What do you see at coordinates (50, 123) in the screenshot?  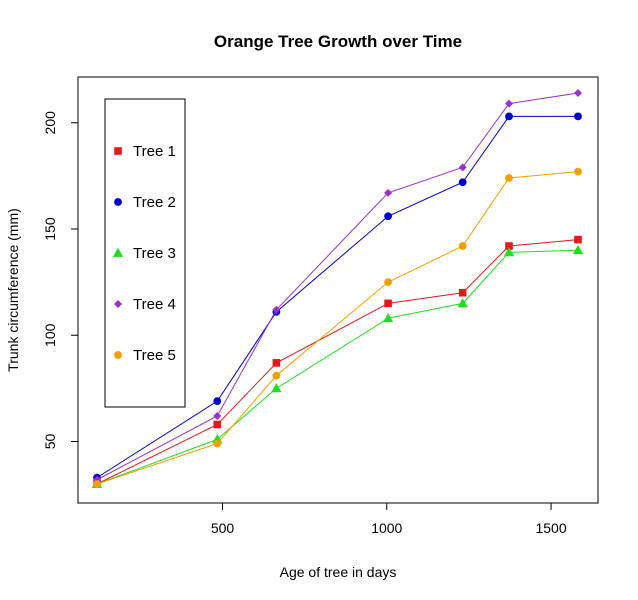 I see `y-tick-label: 200` at bounding box center [50, 123].